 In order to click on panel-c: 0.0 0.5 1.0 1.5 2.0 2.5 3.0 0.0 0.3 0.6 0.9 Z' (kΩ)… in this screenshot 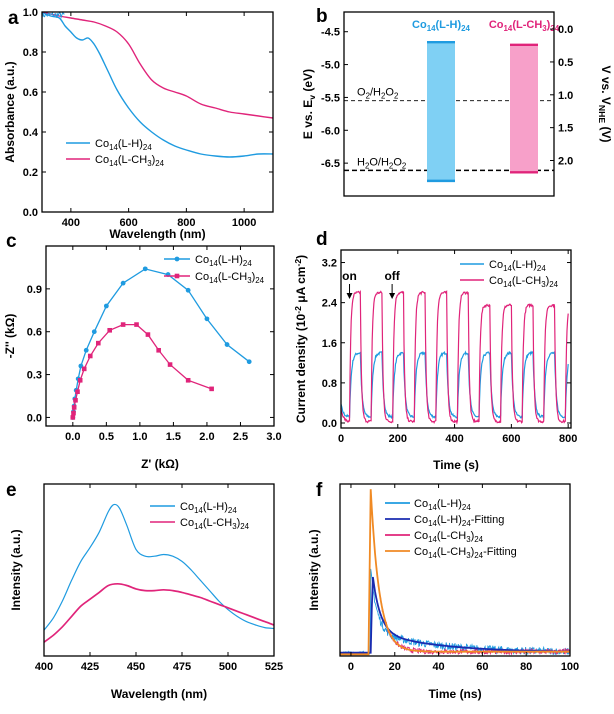, I will do `click(142, 358)`.